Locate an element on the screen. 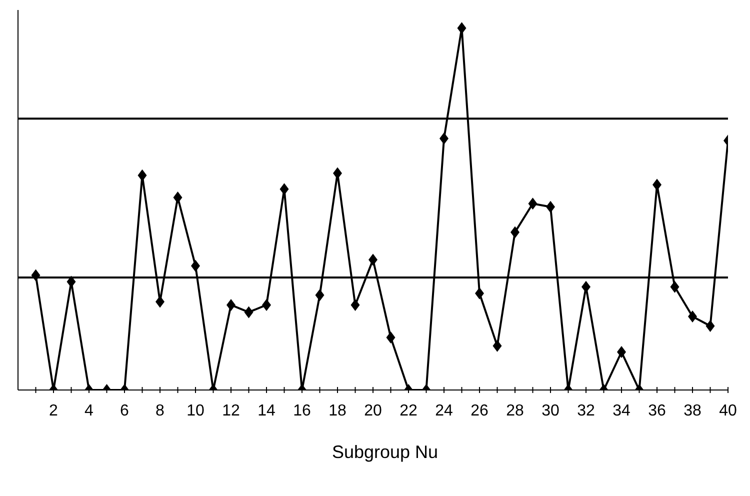  x-tick-label: 6 is located at coordinates (125, 411).